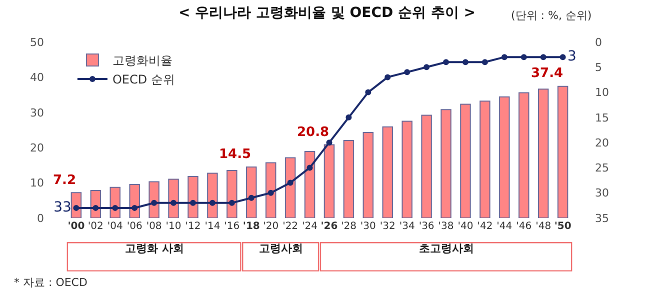  Describe the element at coordinates (327, 13) in the screenshot. I see `chart-title: < 우리나라 고령화비율 및 OECD 순위 추이 >` at that location.